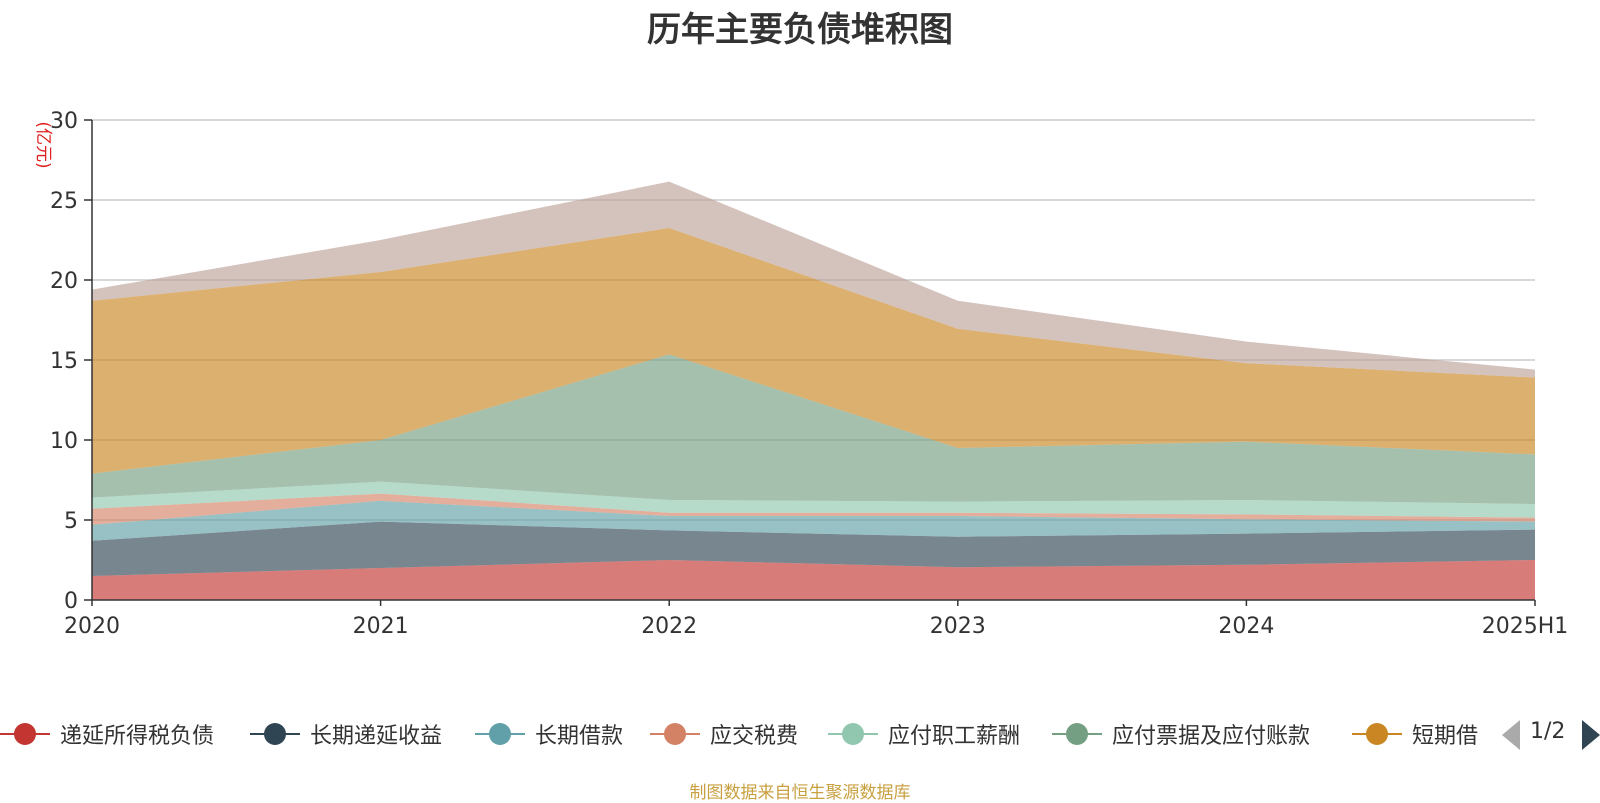  Describe the element at coordinates (64, 361) in the screenshot. I see `y-tick-label: 15` at that location.